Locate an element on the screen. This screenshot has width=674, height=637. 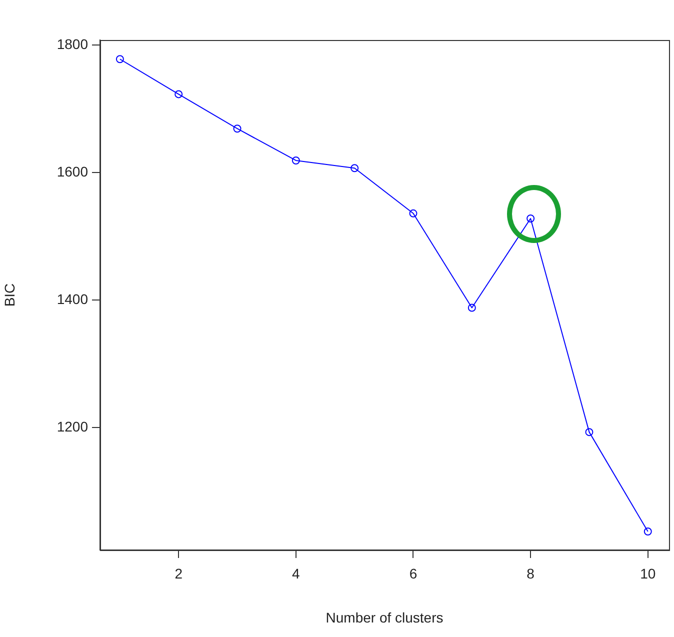
y-tick-label: 1800 is located at coordinates (72, 44).